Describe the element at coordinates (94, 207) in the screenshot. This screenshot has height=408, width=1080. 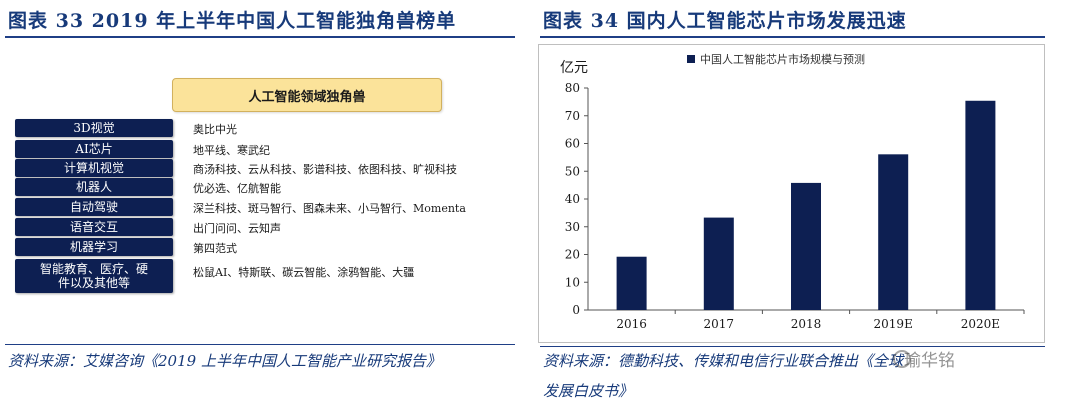
I see `category-label: 自动驾驶` at that location.